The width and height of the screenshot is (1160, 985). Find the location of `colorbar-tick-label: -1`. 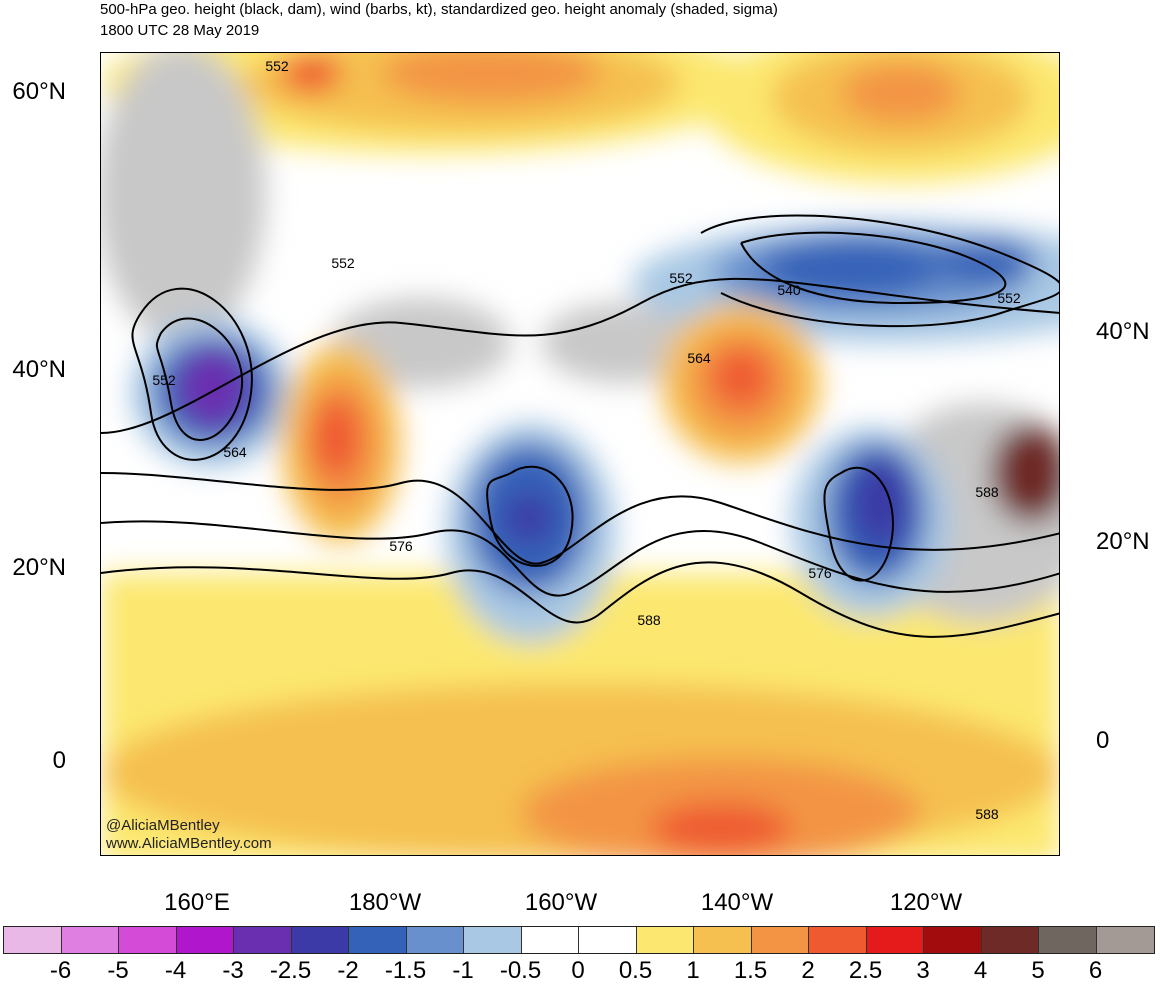

colorbar-tick-label: -1 is located at coordinates (463, 970).